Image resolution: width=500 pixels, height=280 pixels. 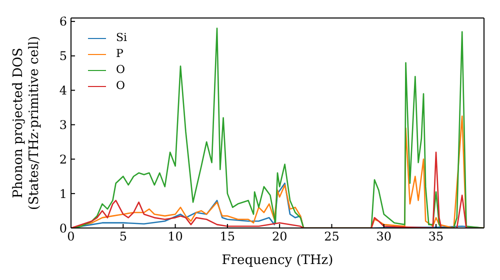 What do you see at coordinates (63, 125) in the screenshot?
I see `y-tick-label: 3` at bounding box center [63, 125].